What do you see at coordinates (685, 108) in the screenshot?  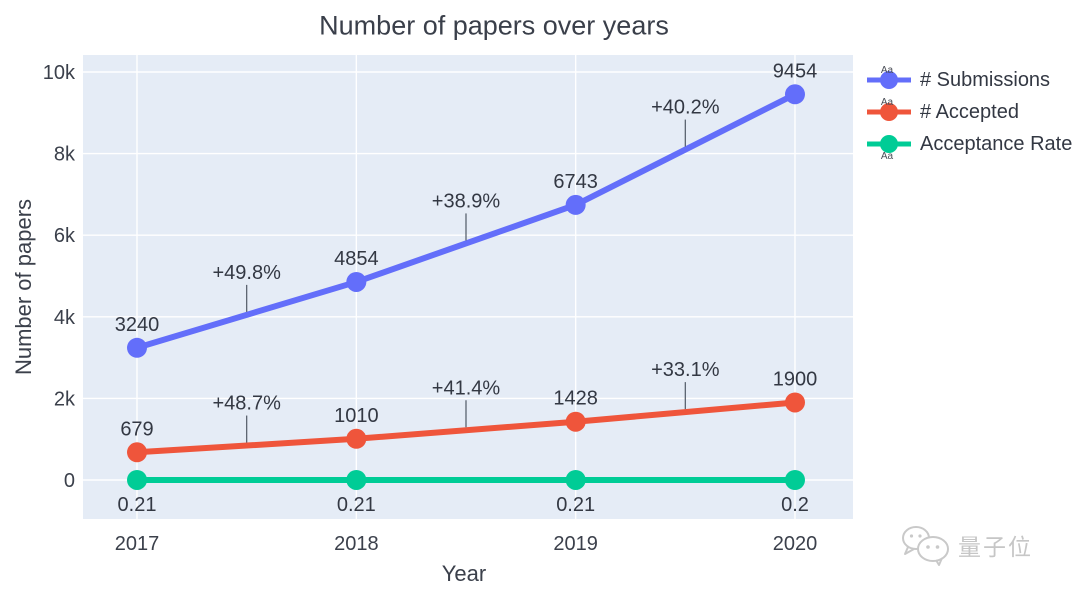 I see `annotation-label: +40.2%` at bounding box center [685, 108].